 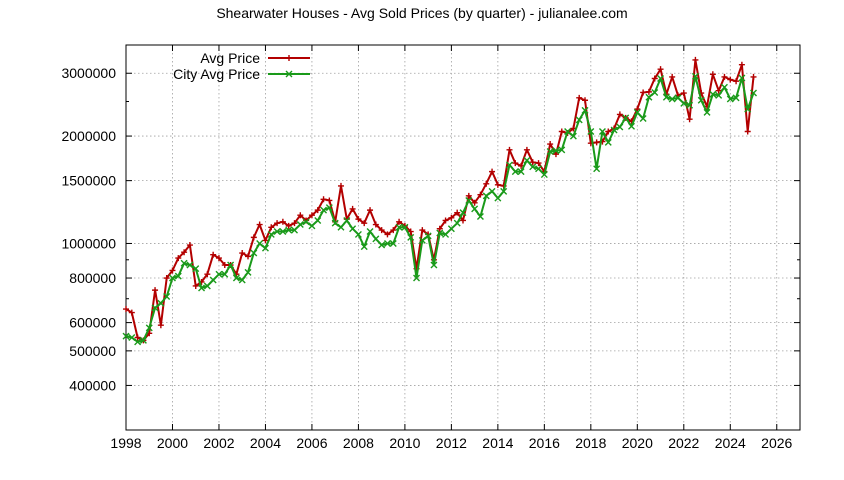 I want to click on legend-marker, so click(x=289, y=58).